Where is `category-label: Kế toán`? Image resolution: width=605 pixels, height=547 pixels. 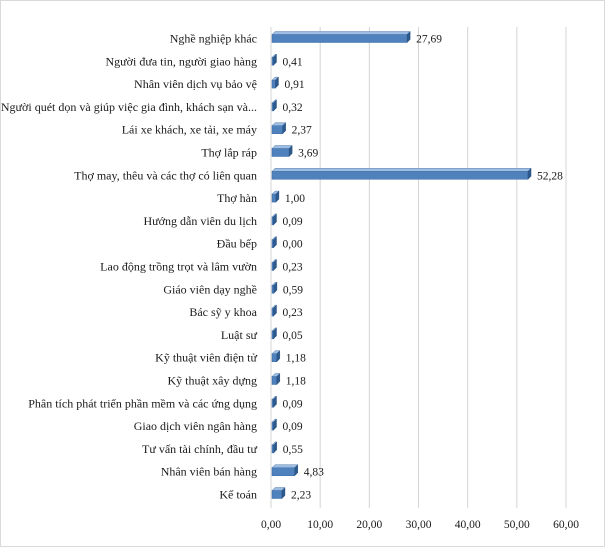 category-label: Kế toán is located at coordinates (238, 495).